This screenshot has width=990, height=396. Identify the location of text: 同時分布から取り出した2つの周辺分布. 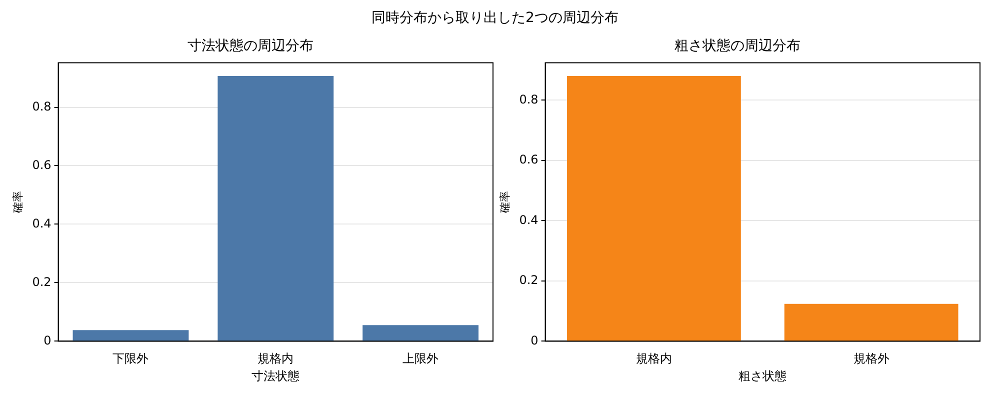
(495, 18).